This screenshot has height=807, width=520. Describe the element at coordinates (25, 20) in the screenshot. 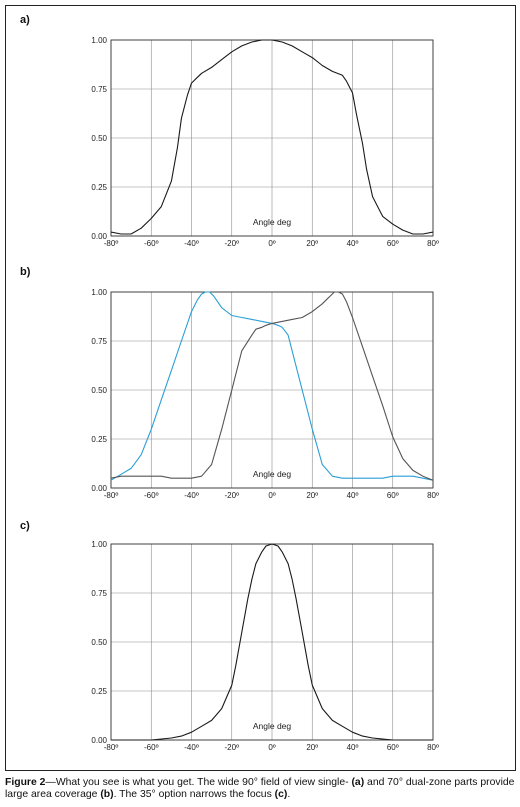

I see `panel-label-a: a)` at that location.